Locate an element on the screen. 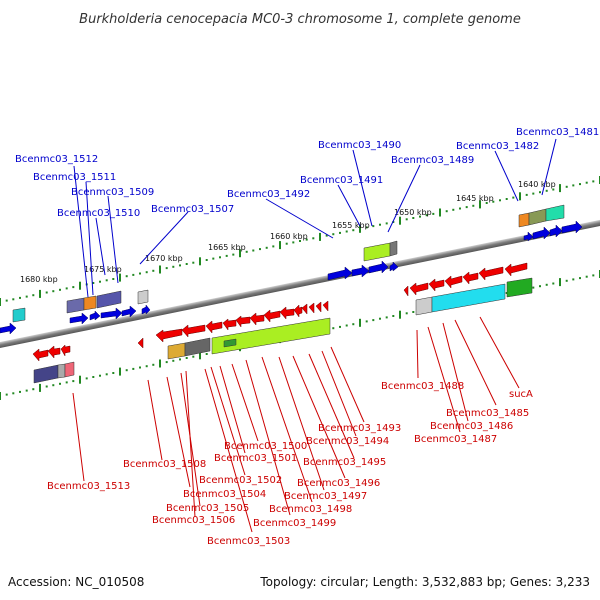 This screenshot has height=600, width=600. gene-label-reverse: Bcenmc03_1508 is located at coordinates (164, 464).